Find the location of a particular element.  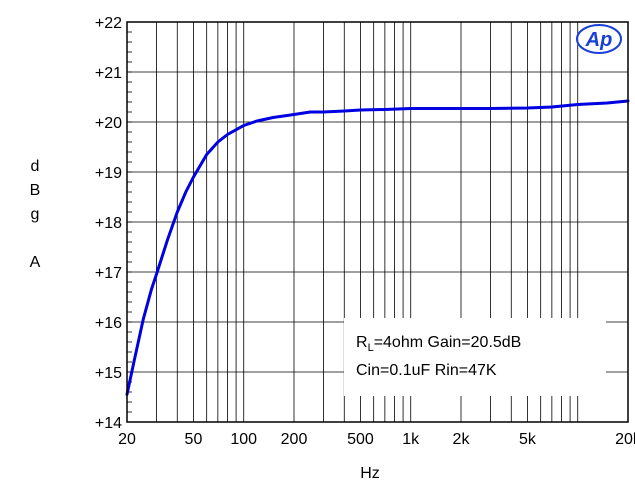

y-tick-label: +22 is located at coordinates (108, 23).